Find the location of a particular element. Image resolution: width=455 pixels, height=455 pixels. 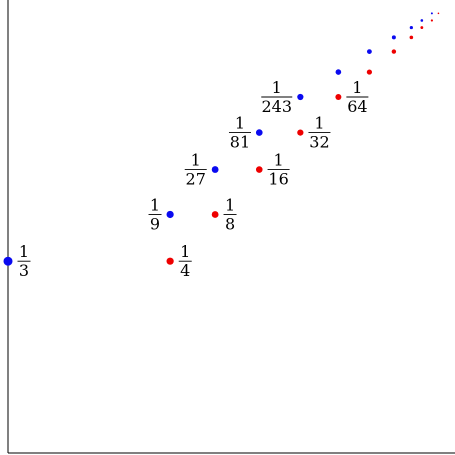

fraction-denominator: 243 is located at coordinates (276, 106).